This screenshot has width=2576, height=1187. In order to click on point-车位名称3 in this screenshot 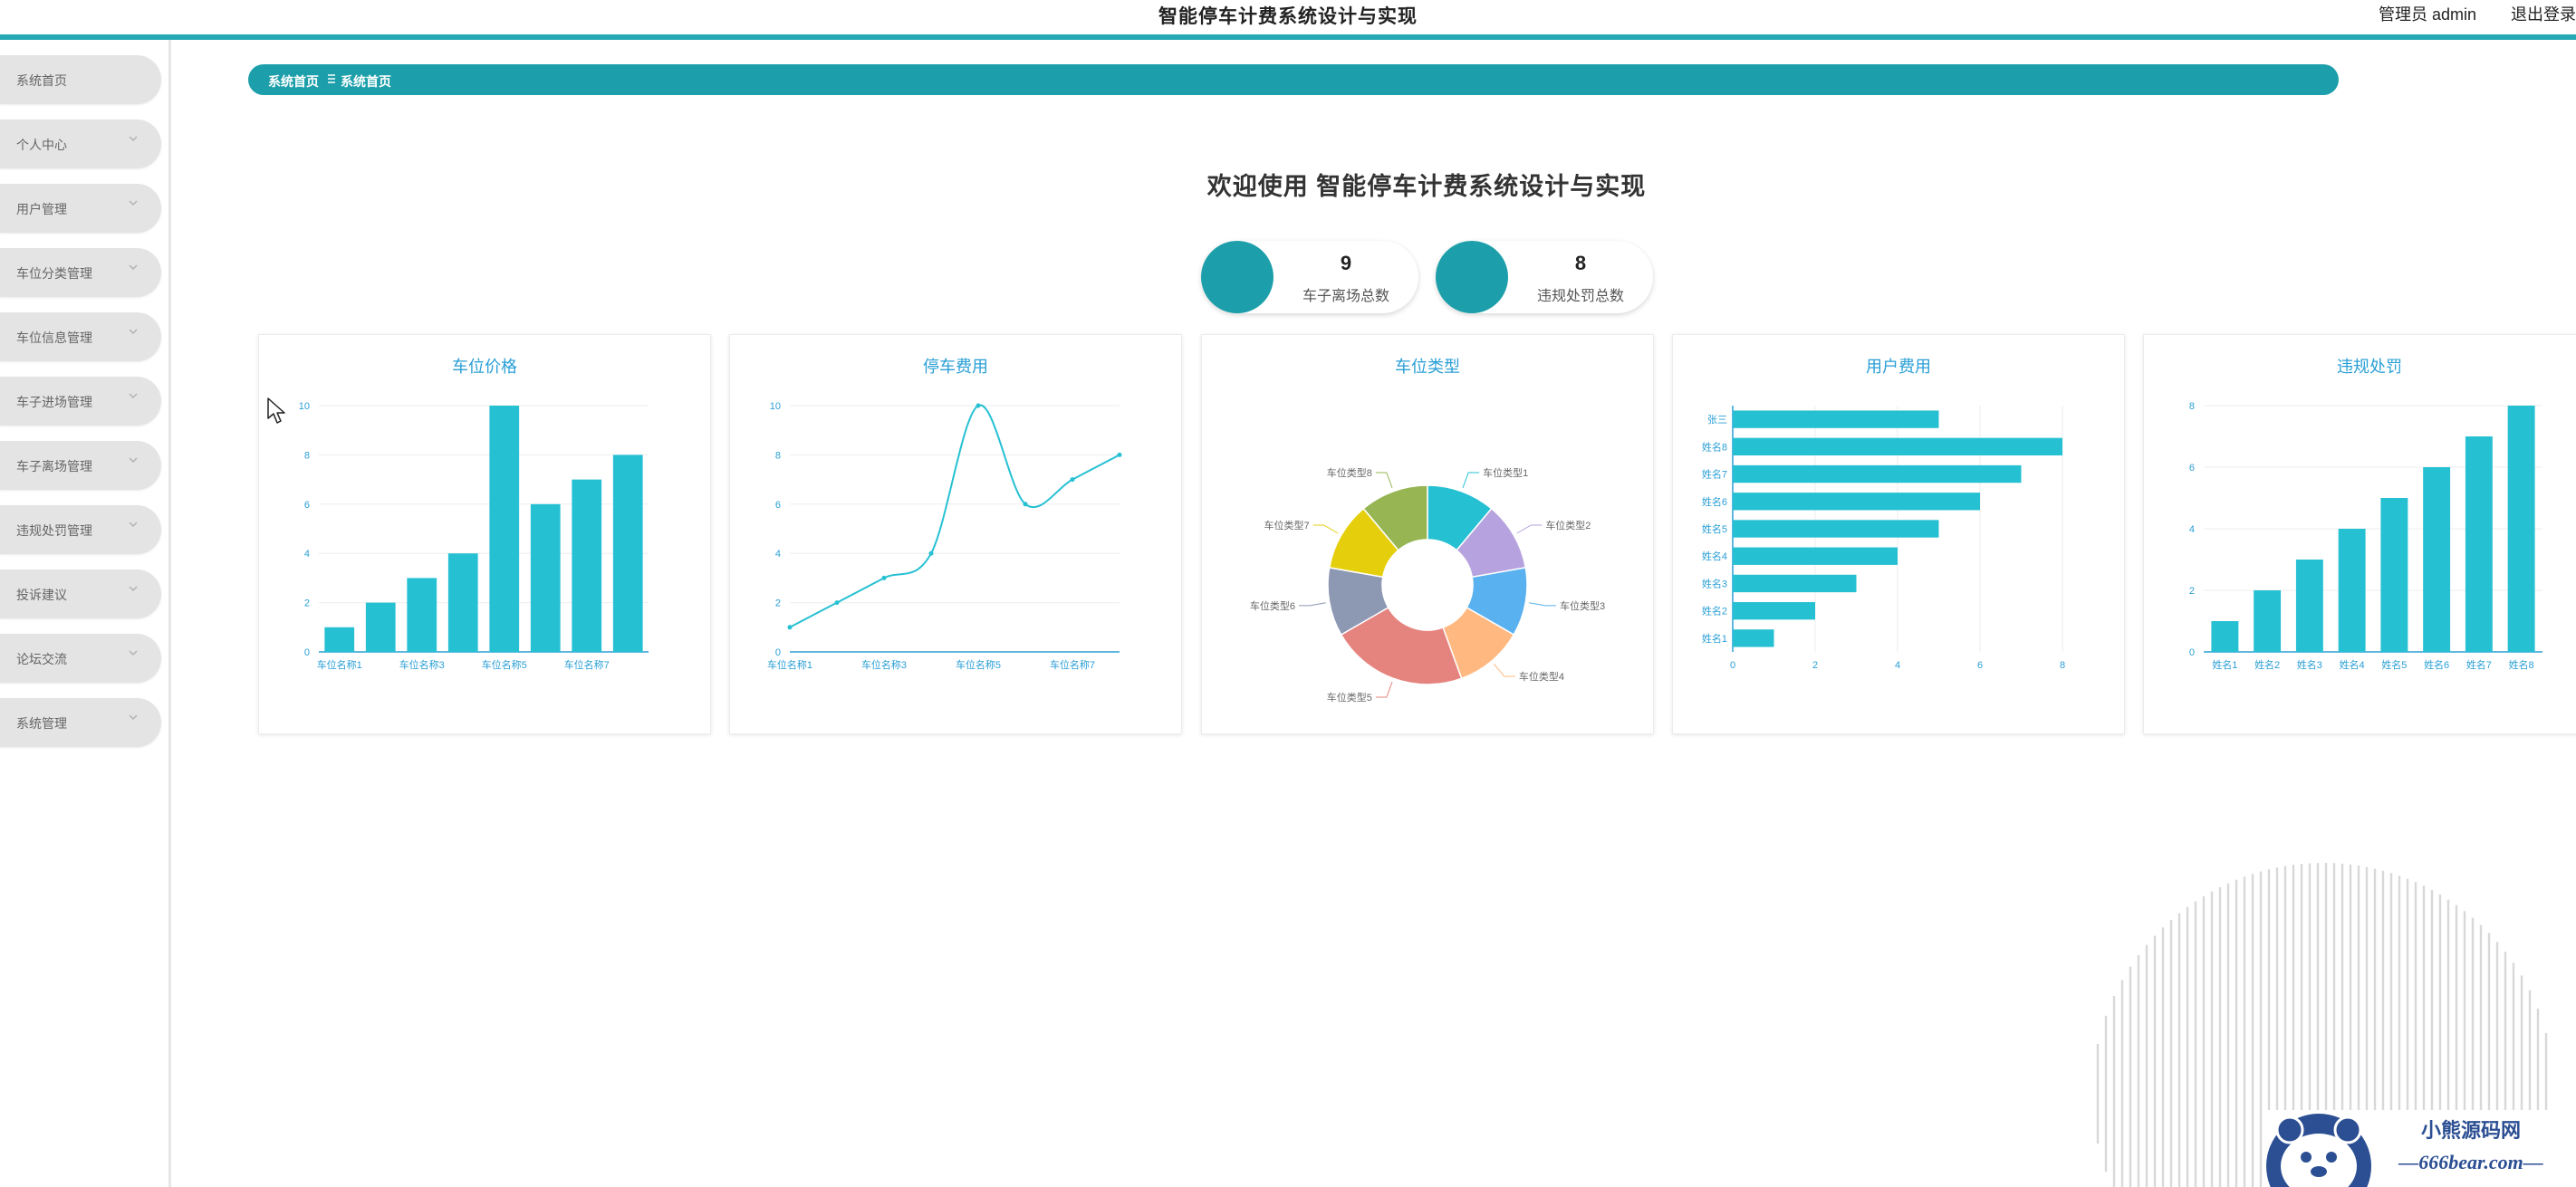, I will do `click(884, 577)`.